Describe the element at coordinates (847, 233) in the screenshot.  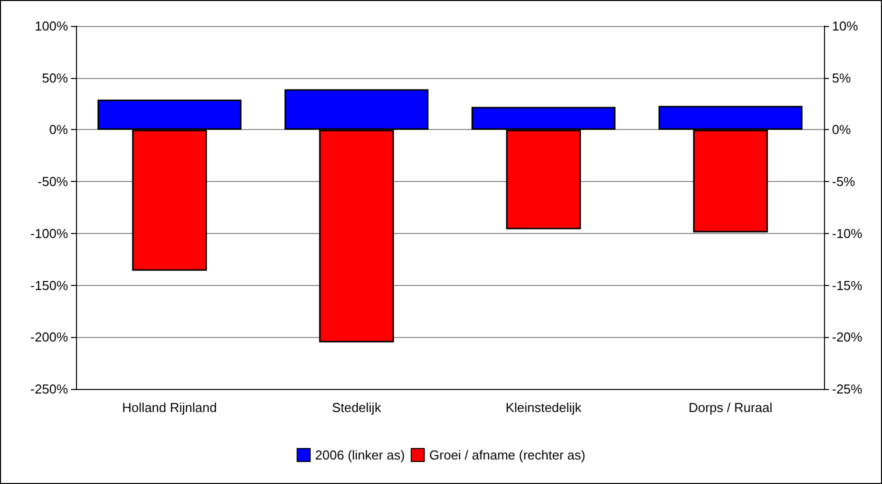
I see `y2-tick-label: -10%` at that location.